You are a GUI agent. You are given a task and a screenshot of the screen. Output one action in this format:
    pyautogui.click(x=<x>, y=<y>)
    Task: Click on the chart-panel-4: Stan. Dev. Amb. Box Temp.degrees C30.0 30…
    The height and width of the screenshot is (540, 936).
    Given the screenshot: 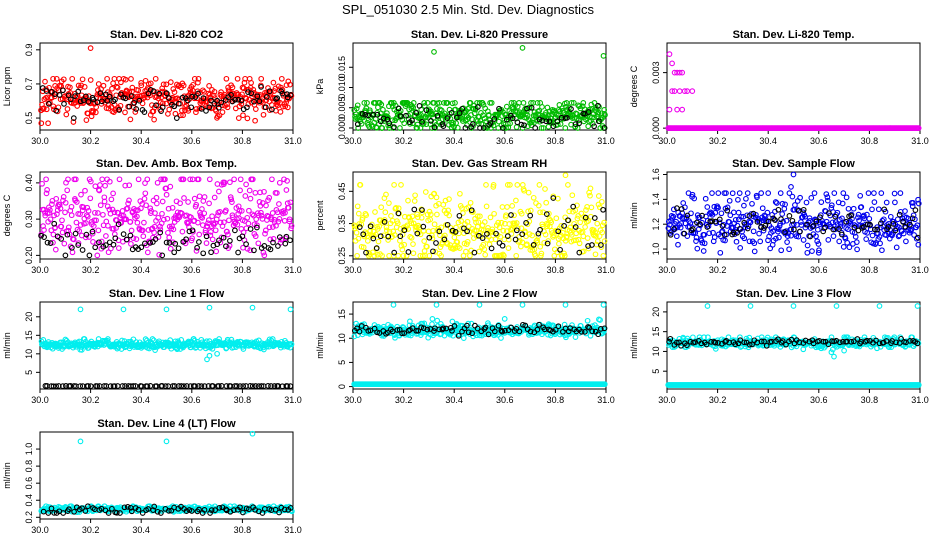 What is the action you would take?
    pyautogui.click(x=152, y=216)
    